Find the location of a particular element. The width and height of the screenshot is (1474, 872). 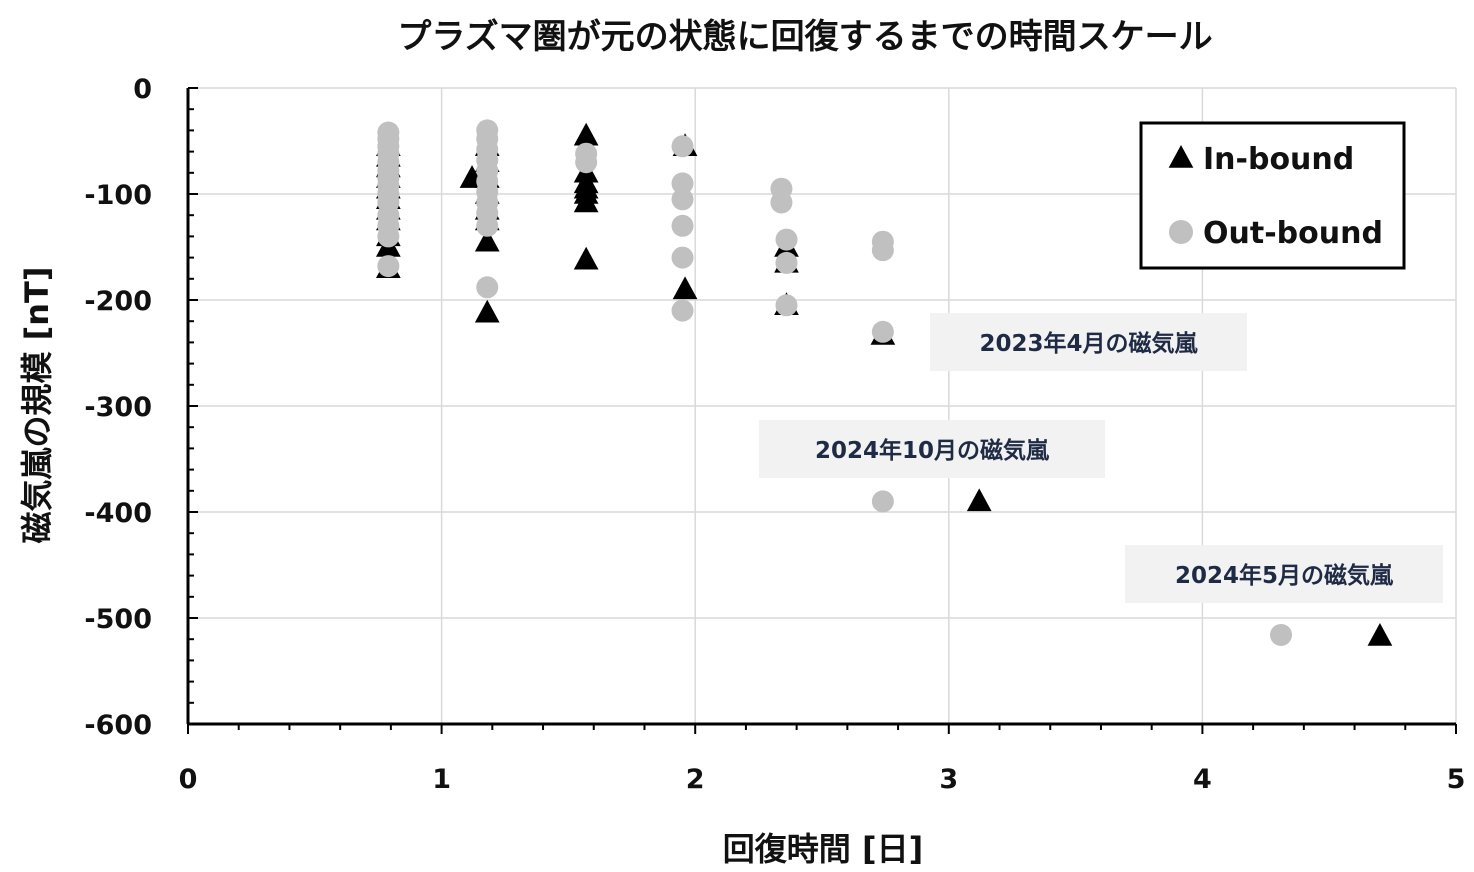

y-tick-labels: 0 -100 -200 -300 -400 -500 -600 is located at coordinates (118, 407).